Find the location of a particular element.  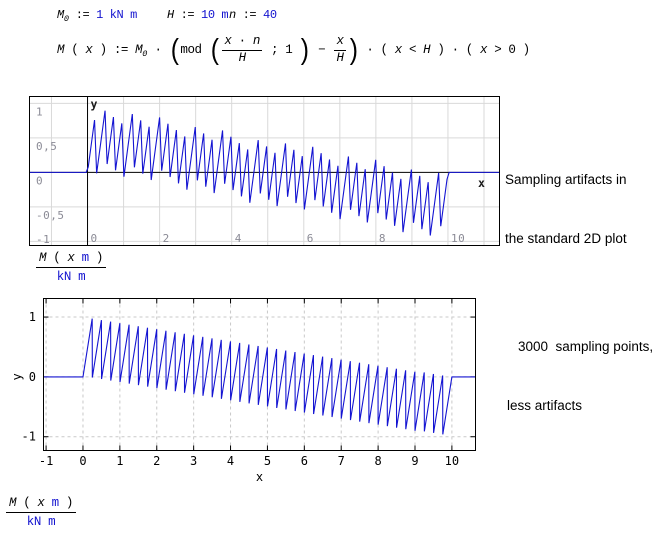

data-series is located at coordinates (259, 376).